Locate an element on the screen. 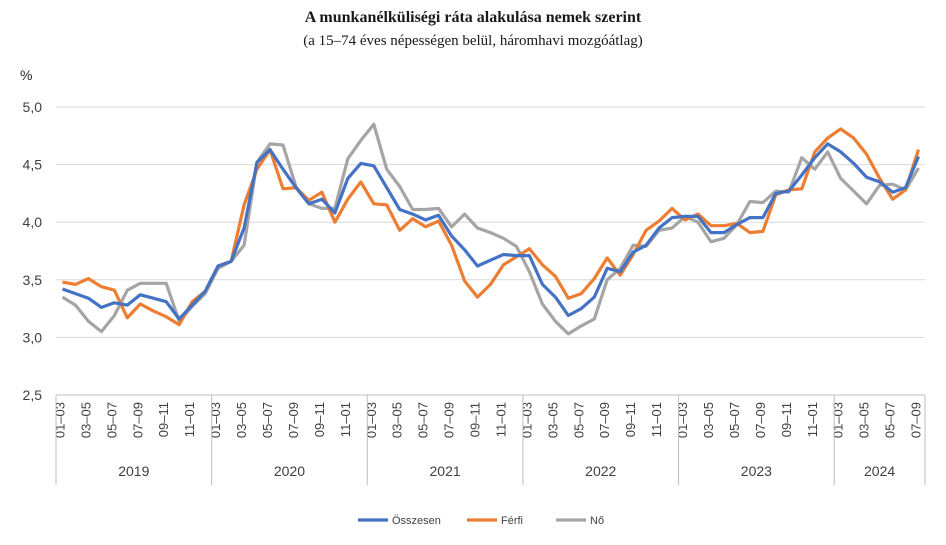 Image resolution: width=946 pixels, height=545 pixels. y-tick-label: 3,5 is located at coordinates (33, 280).